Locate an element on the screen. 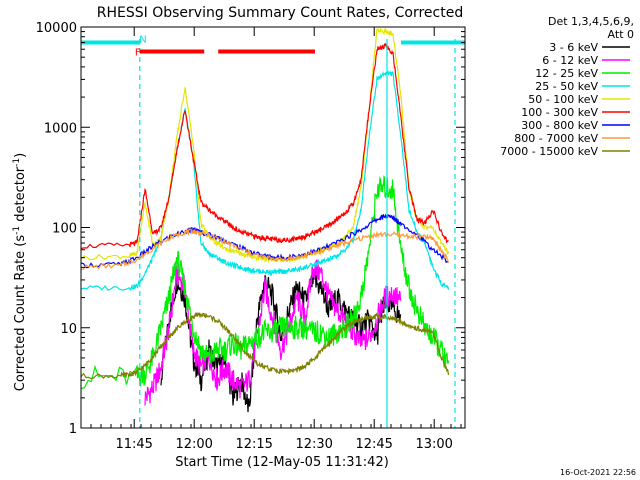  x-tick-label: 12:45 is located at coordinates (373, 444).